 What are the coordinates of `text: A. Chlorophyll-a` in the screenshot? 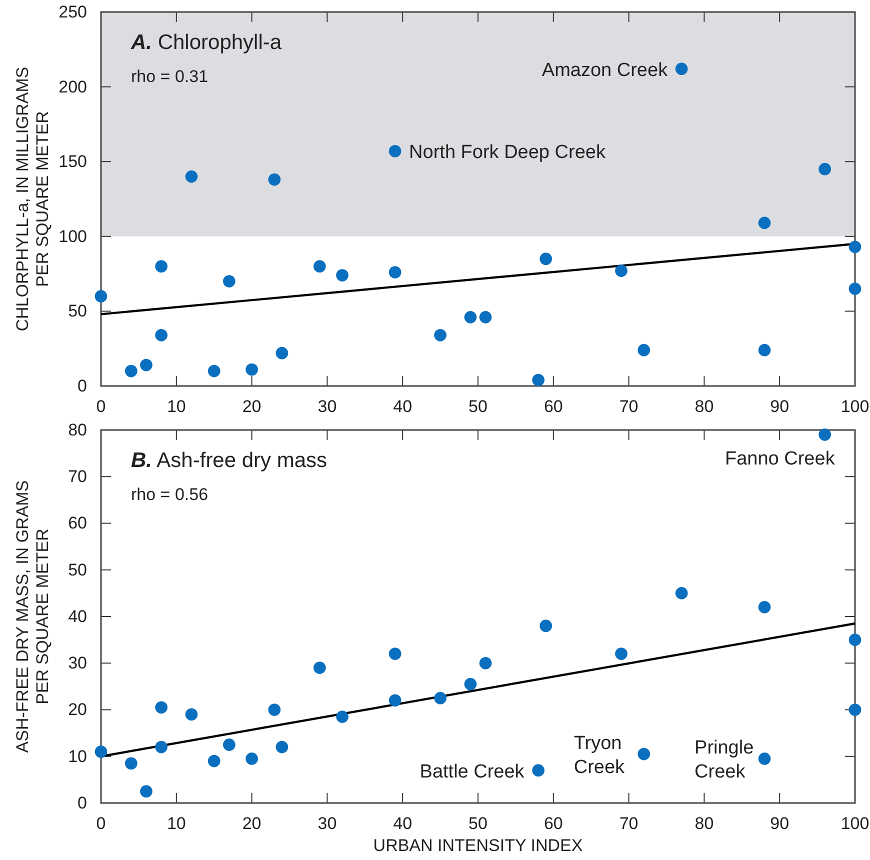 It's located at (206, 42).